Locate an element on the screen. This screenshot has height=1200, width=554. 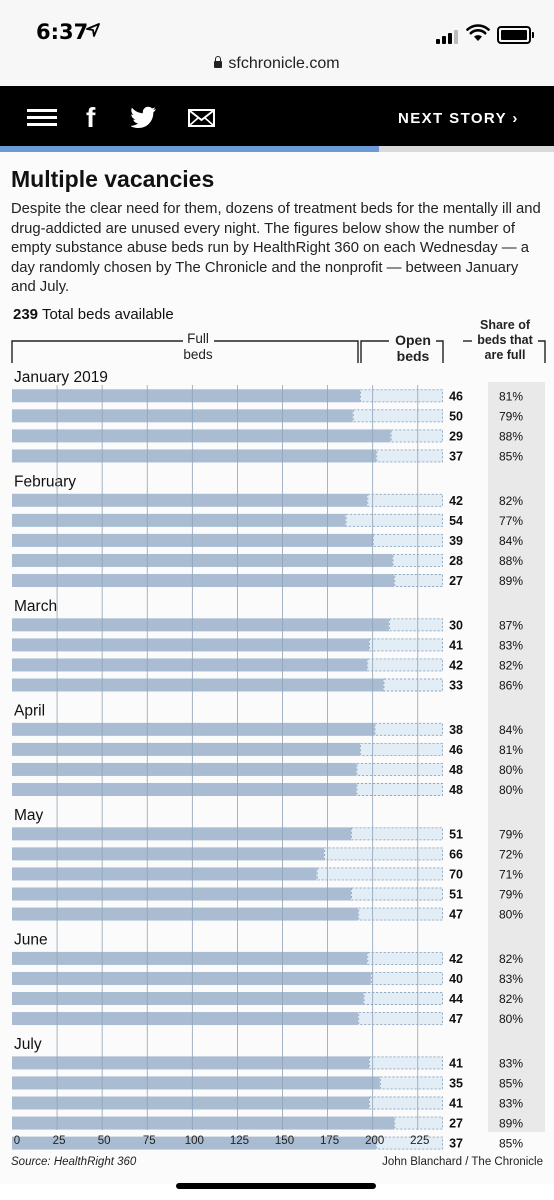
chevron-right-icon: › is located at coordinates (515, 118).